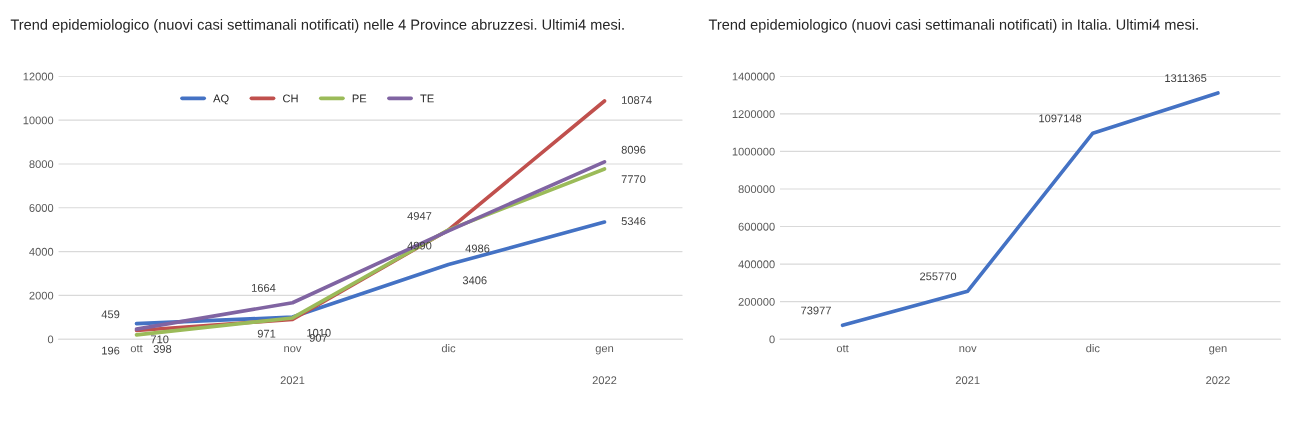  Describe the element at coordinates (753, 151) in the screenshot. I see `y-tick-label: 1000000` at that location.